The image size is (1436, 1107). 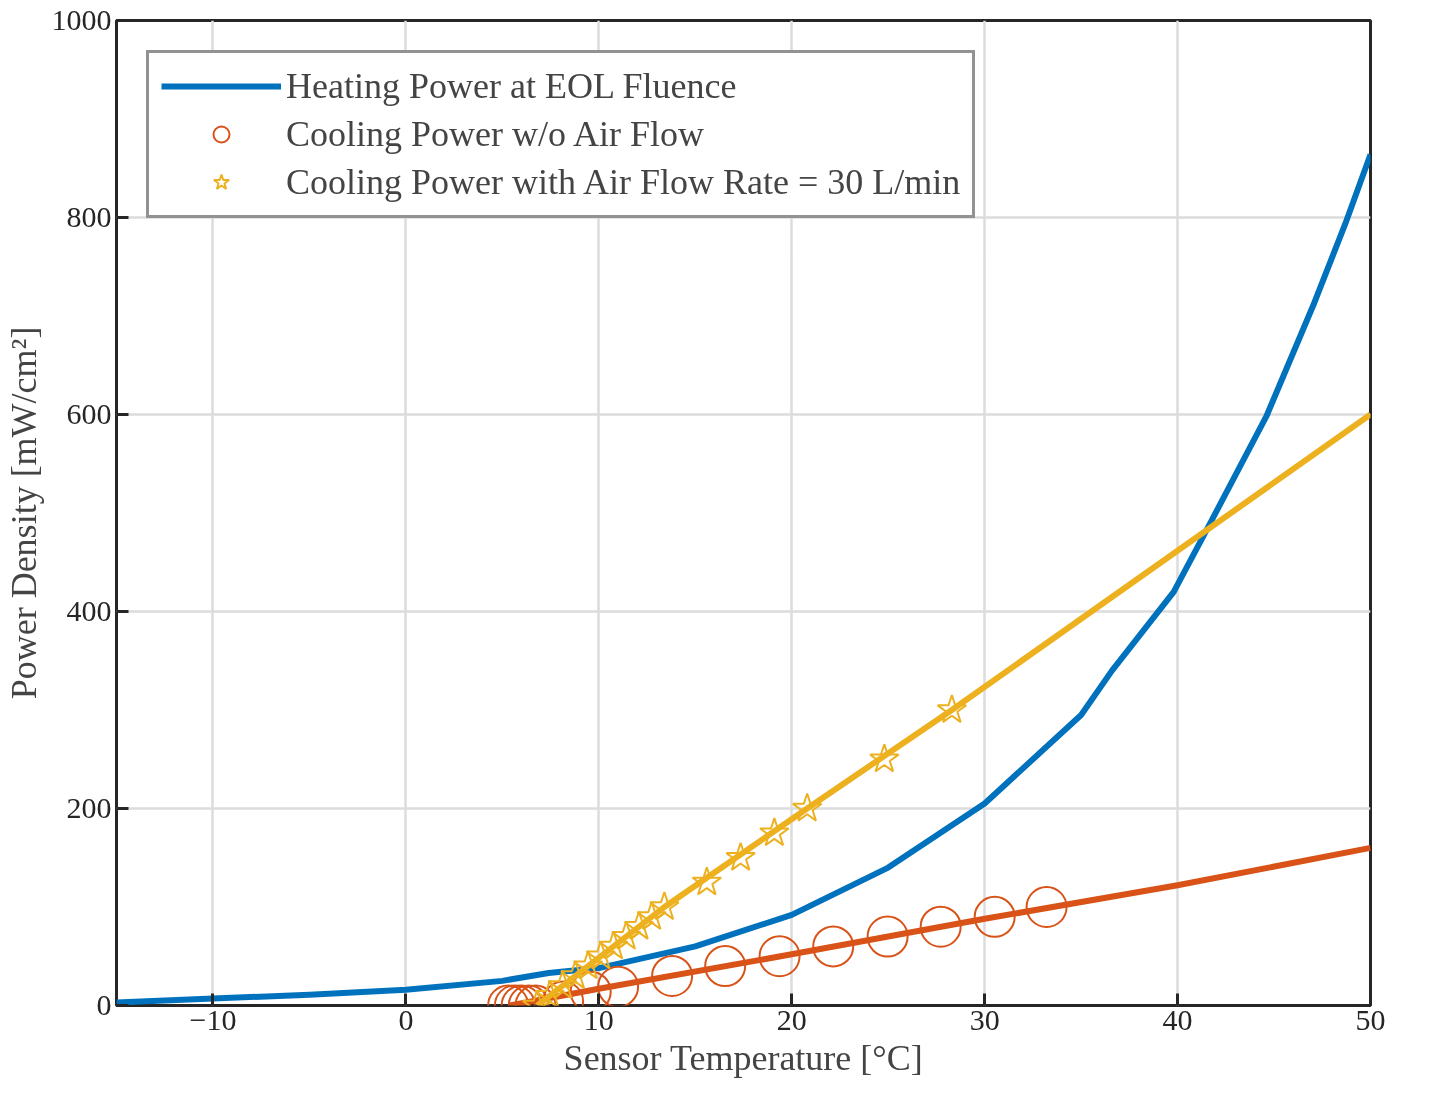 I want to click on x-tick-label: 20, so click(x=791, y=1019).